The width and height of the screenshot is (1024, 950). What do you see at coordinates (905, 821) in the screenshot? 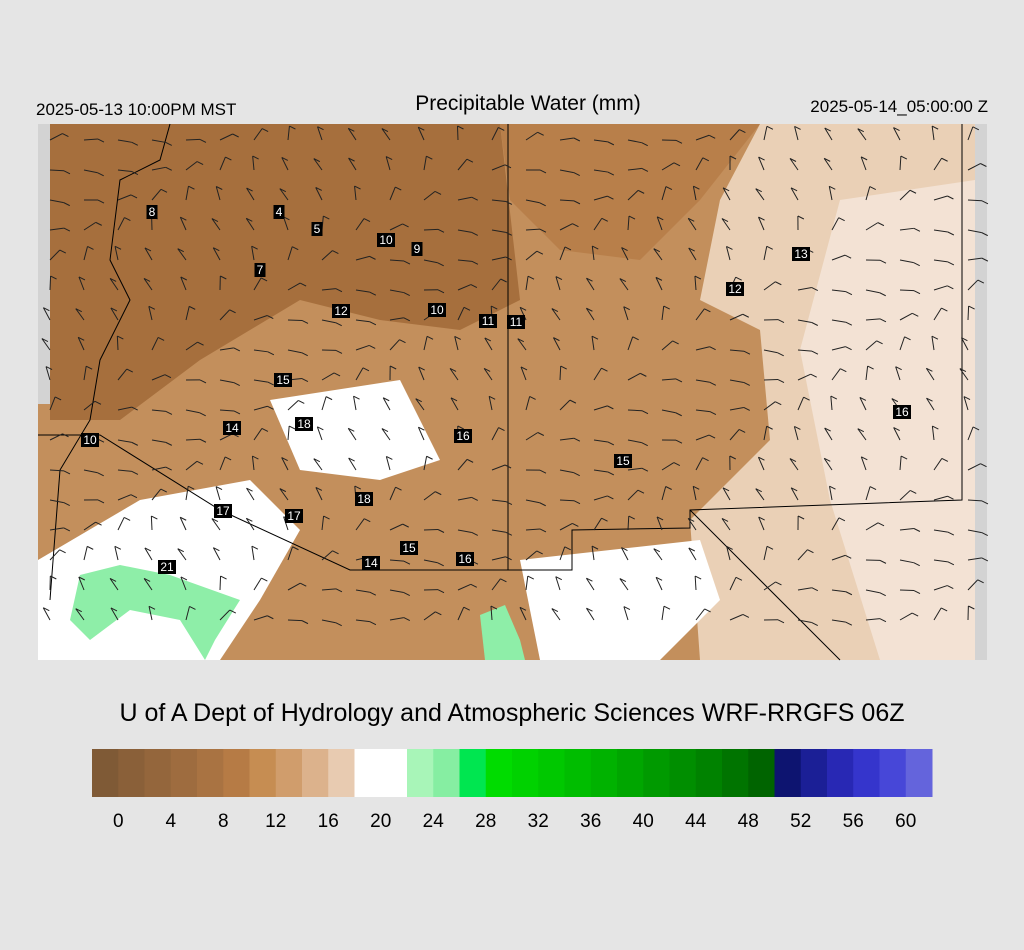
I see `tick-label: 60` at bounding box center [905, 821].